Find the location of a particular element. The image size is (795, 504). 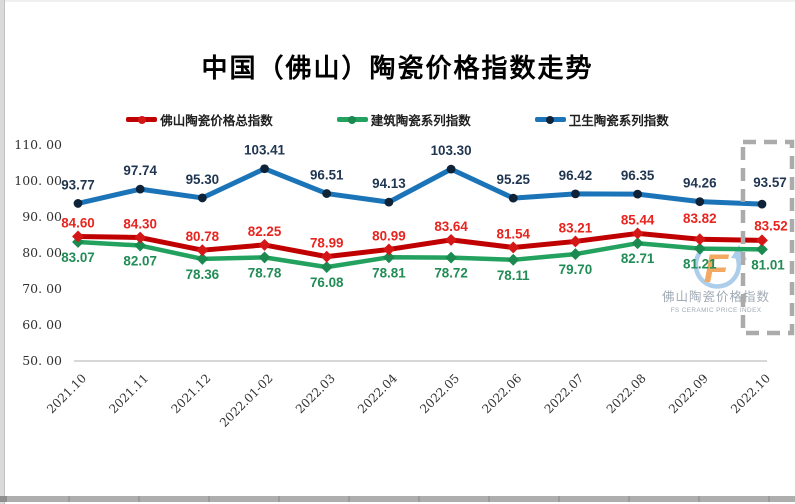

legend-label: 卫生陶瓷系列指数 is located at coordinates (618, 121).